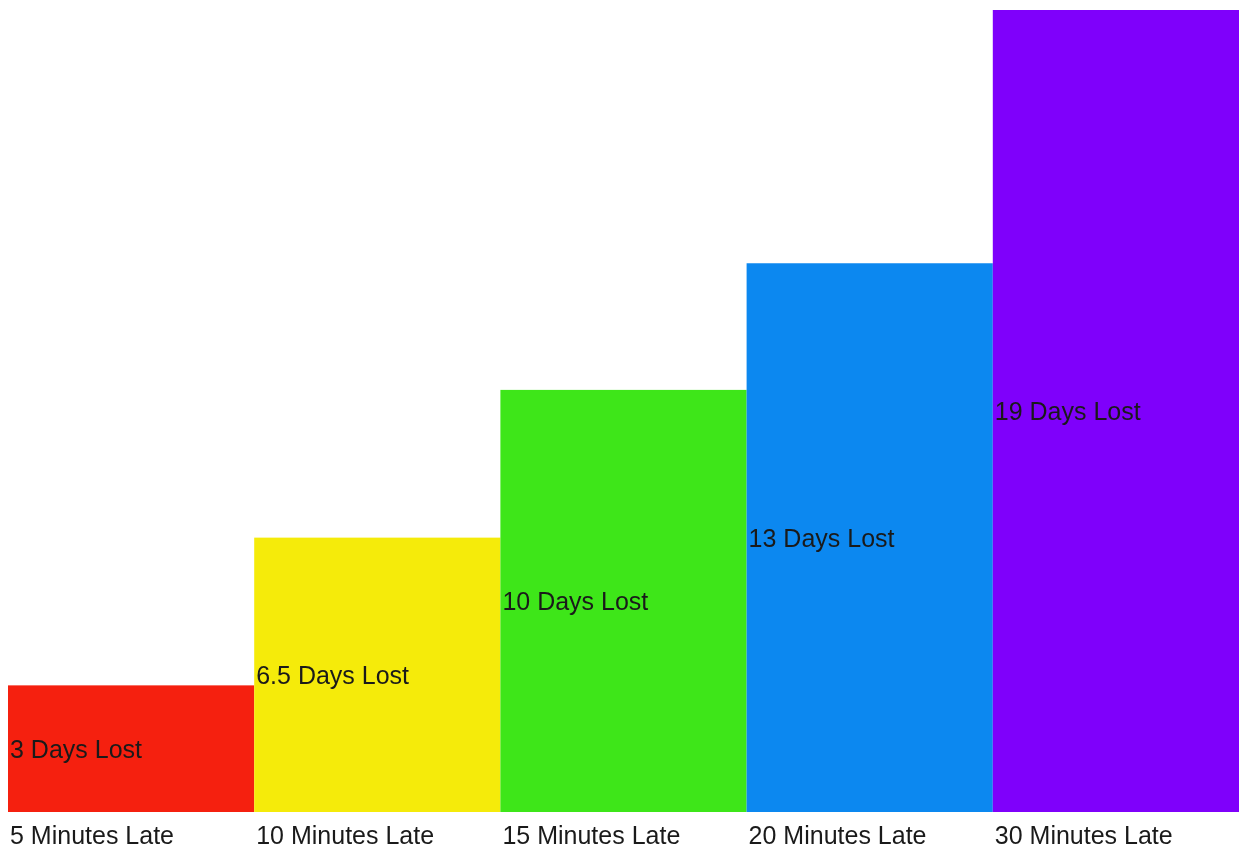  I want to click on x-tick-label: 10 Minutes Late, so click(345, 835).